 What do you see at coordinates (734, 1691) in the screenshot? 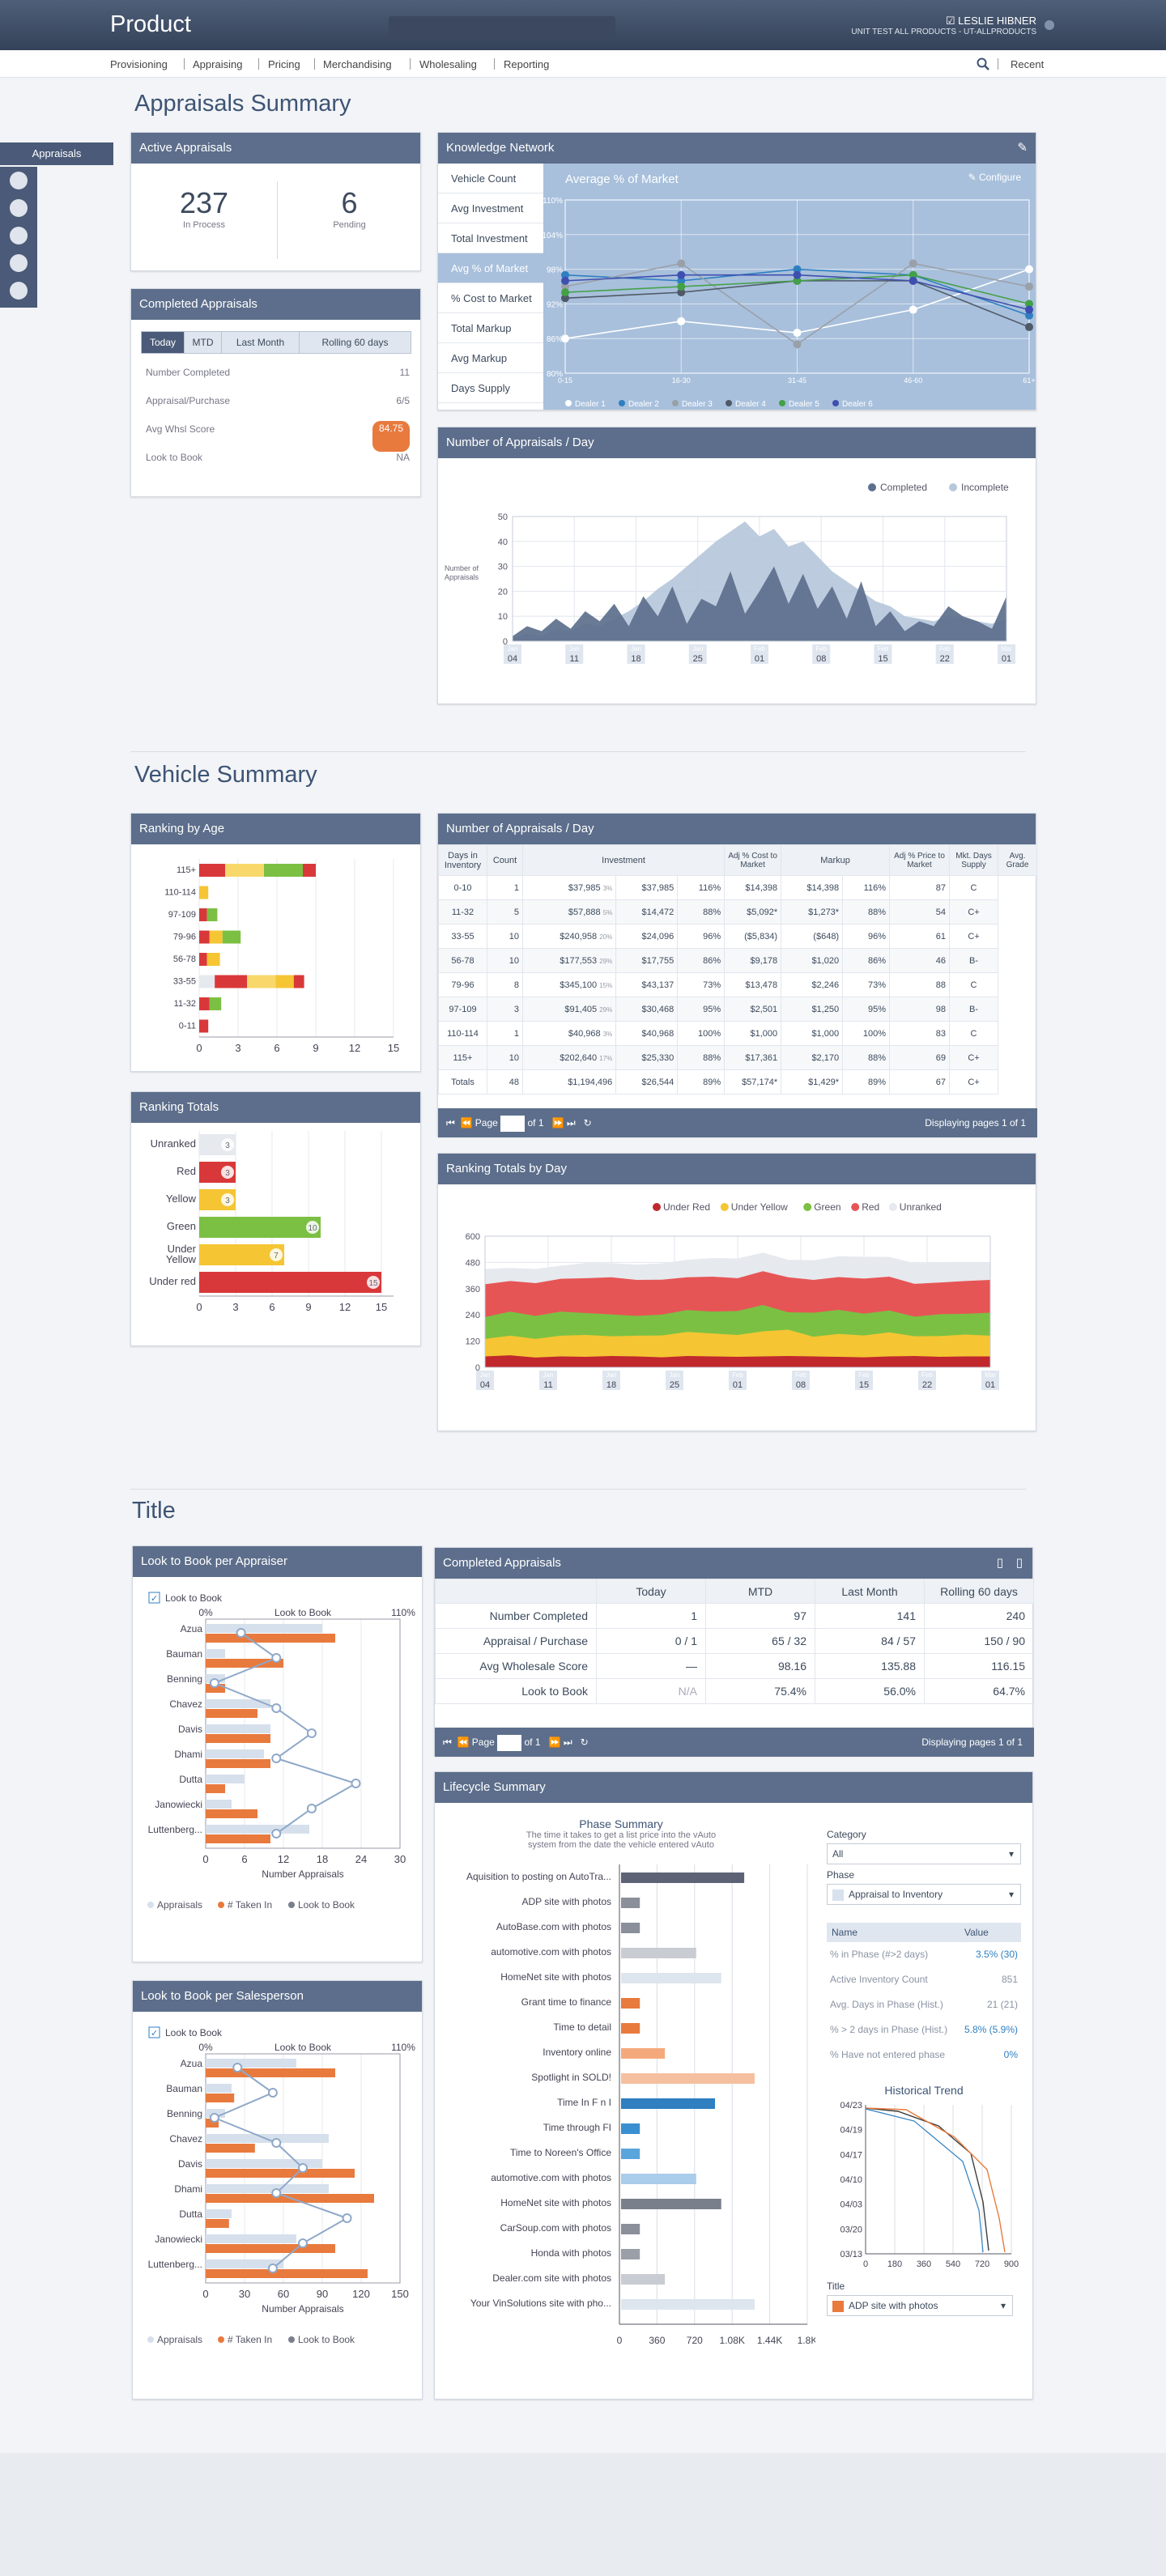
I see `table-row: Look to Book N/A 75.4% 56.0% 64.7%` at bounding box center [734, 1691].